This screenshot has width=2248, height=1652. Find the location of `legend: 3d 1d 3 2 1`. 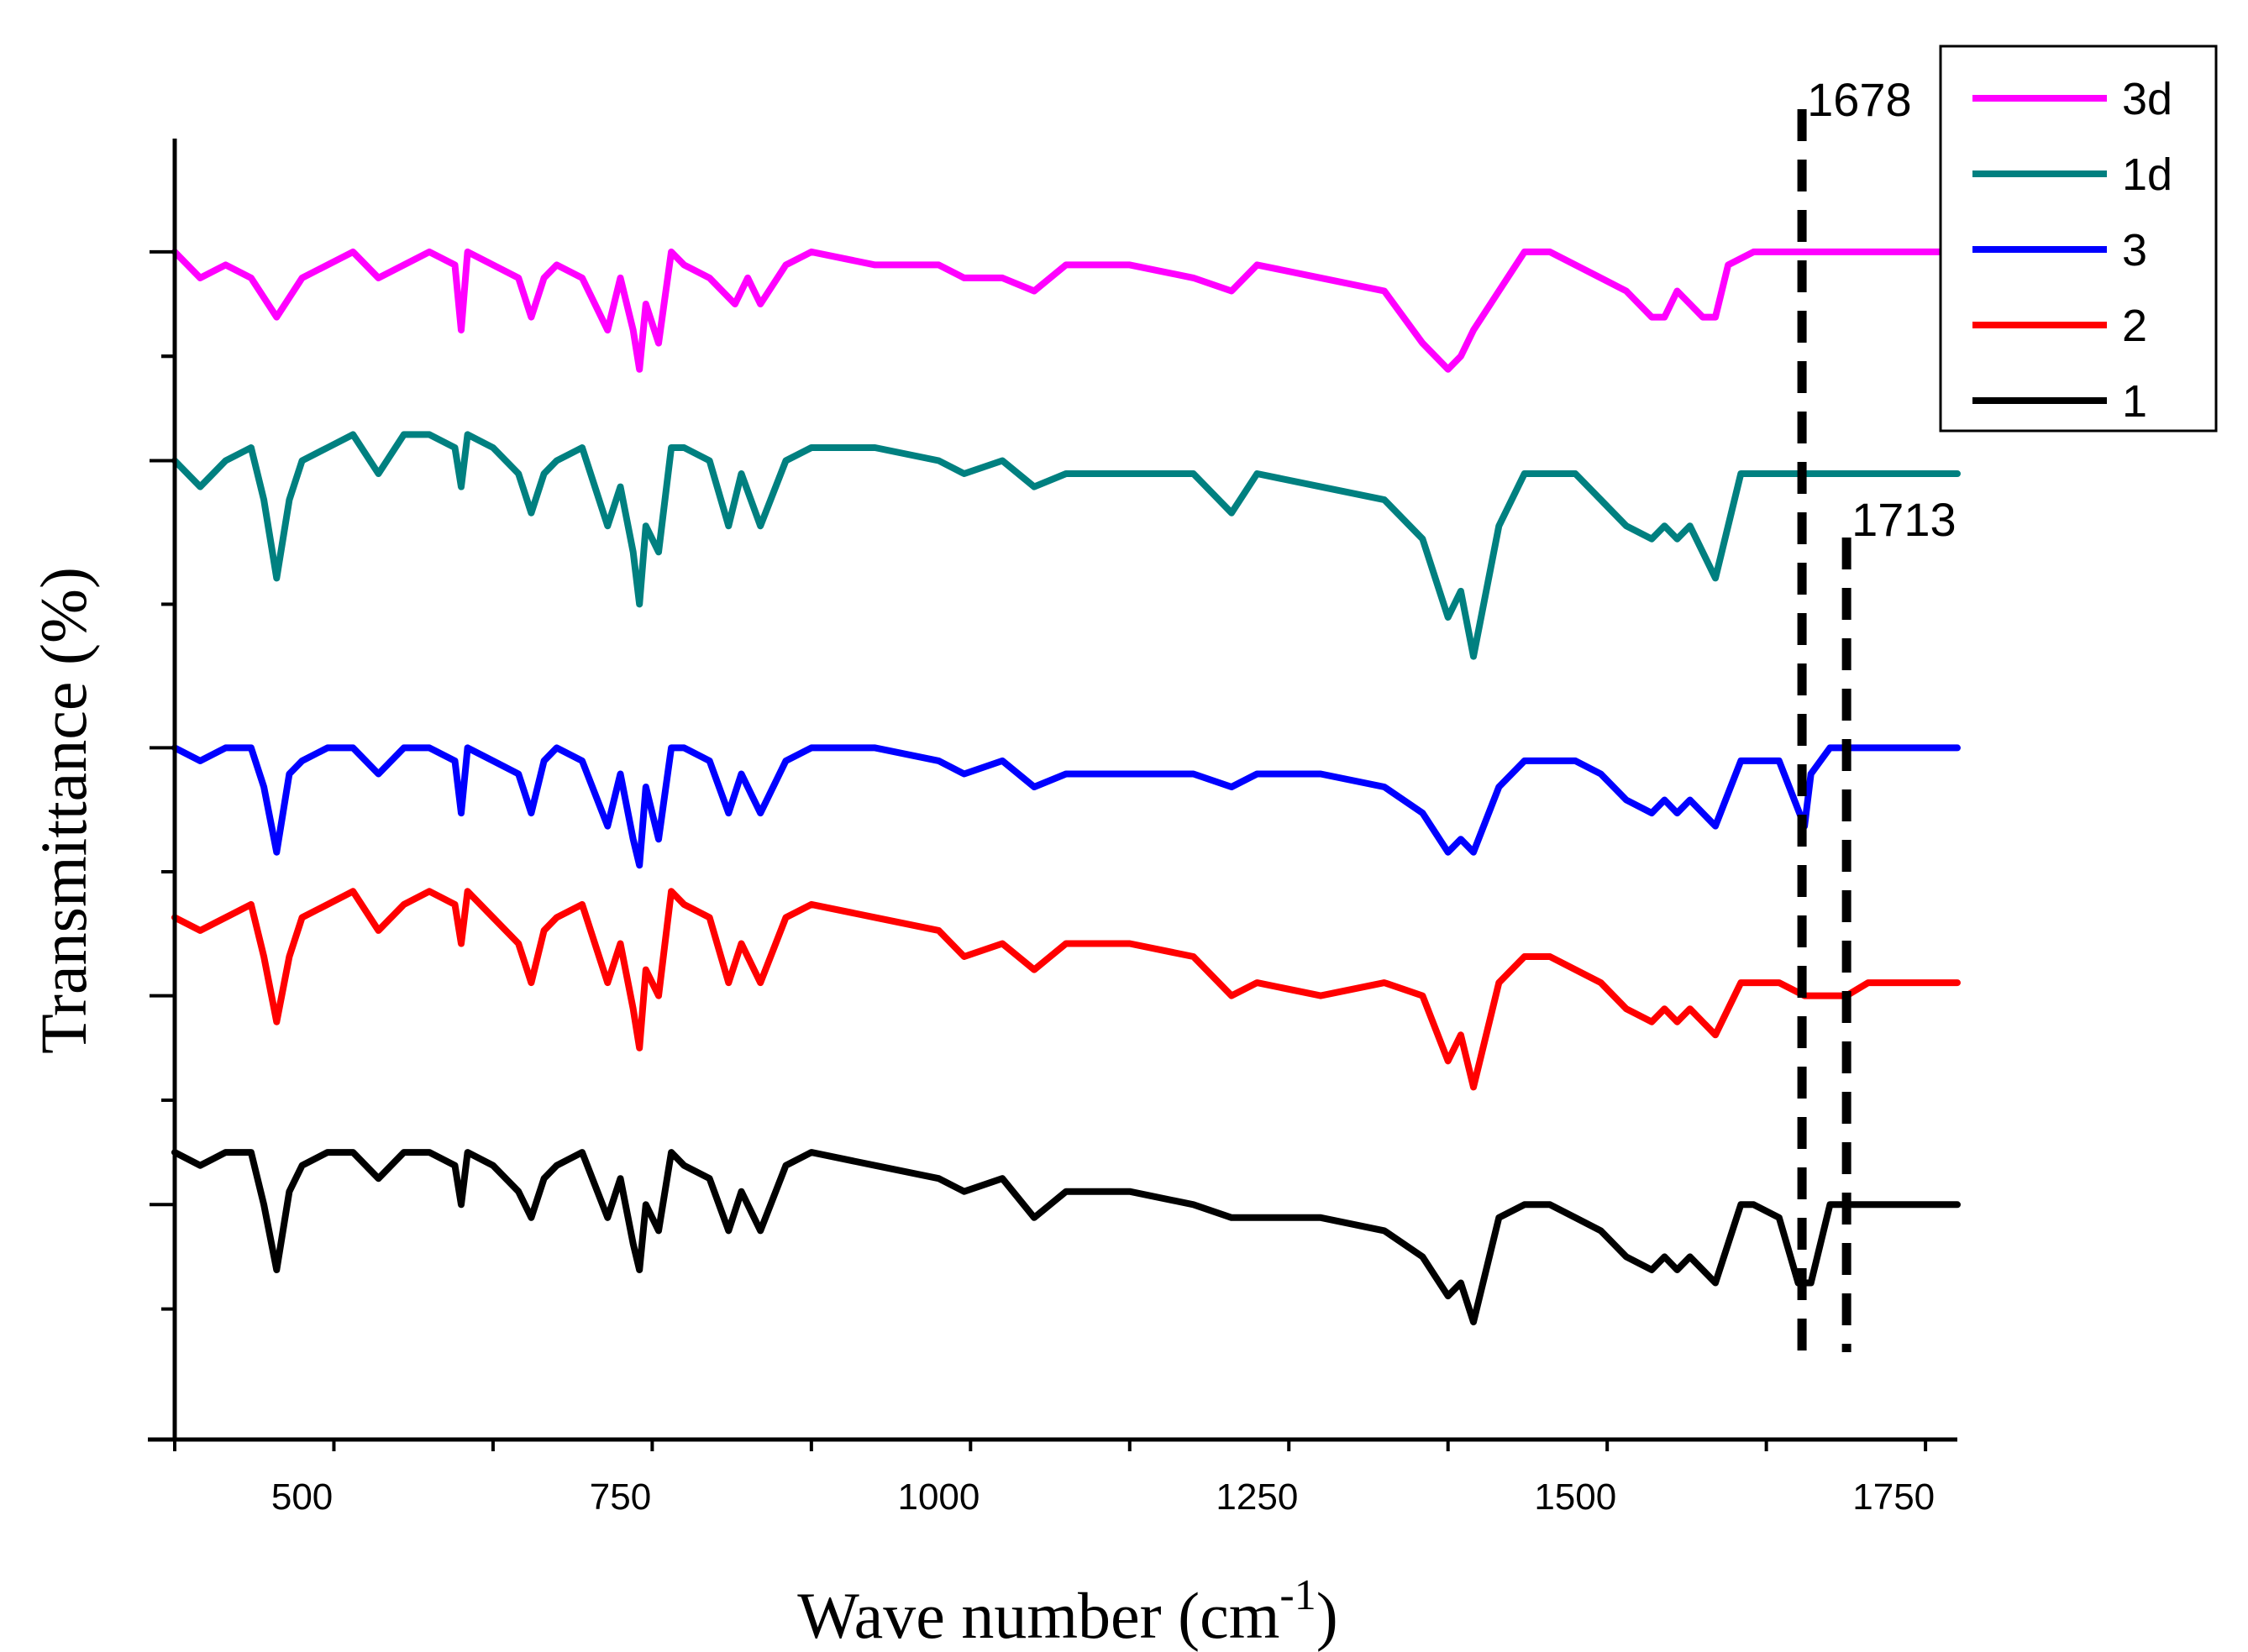

legend: 3d 1d 3 2 1 is located at coordinates (2078, 239).